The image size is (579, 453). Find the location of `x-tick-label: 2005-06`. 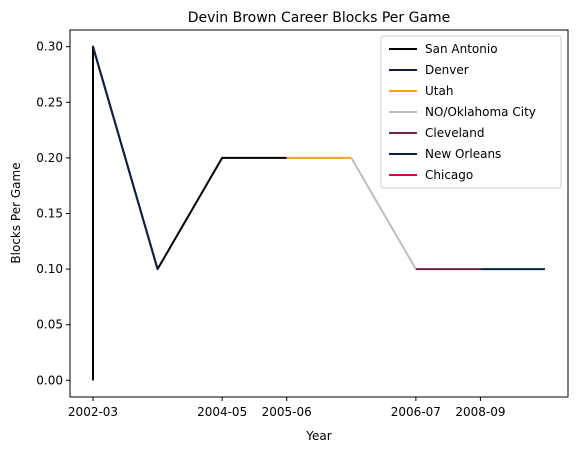

x-tick-label: 2005-06 is located at coordinates (287, 412).